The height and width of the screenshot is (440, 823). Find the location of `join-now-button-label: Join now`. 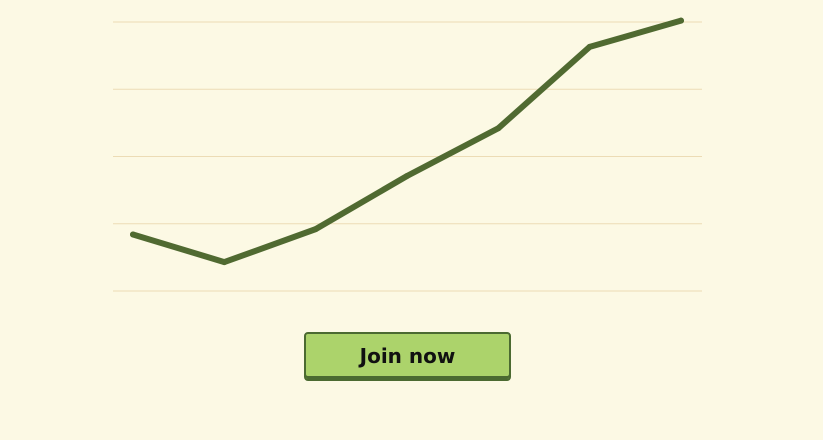

join-now-button-label: Join now is located at coordinates (407, 355).